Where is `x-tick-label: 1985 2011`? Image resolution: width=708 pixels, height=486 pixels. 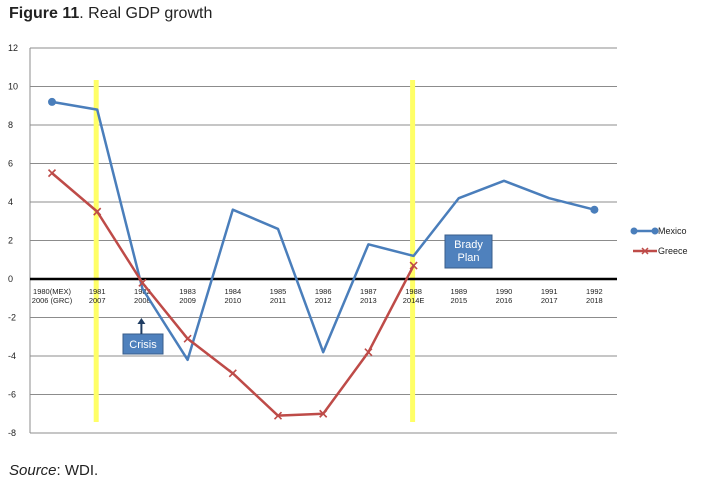 x-tick-label: 1985 2011 is located at coordinates (278, 296).